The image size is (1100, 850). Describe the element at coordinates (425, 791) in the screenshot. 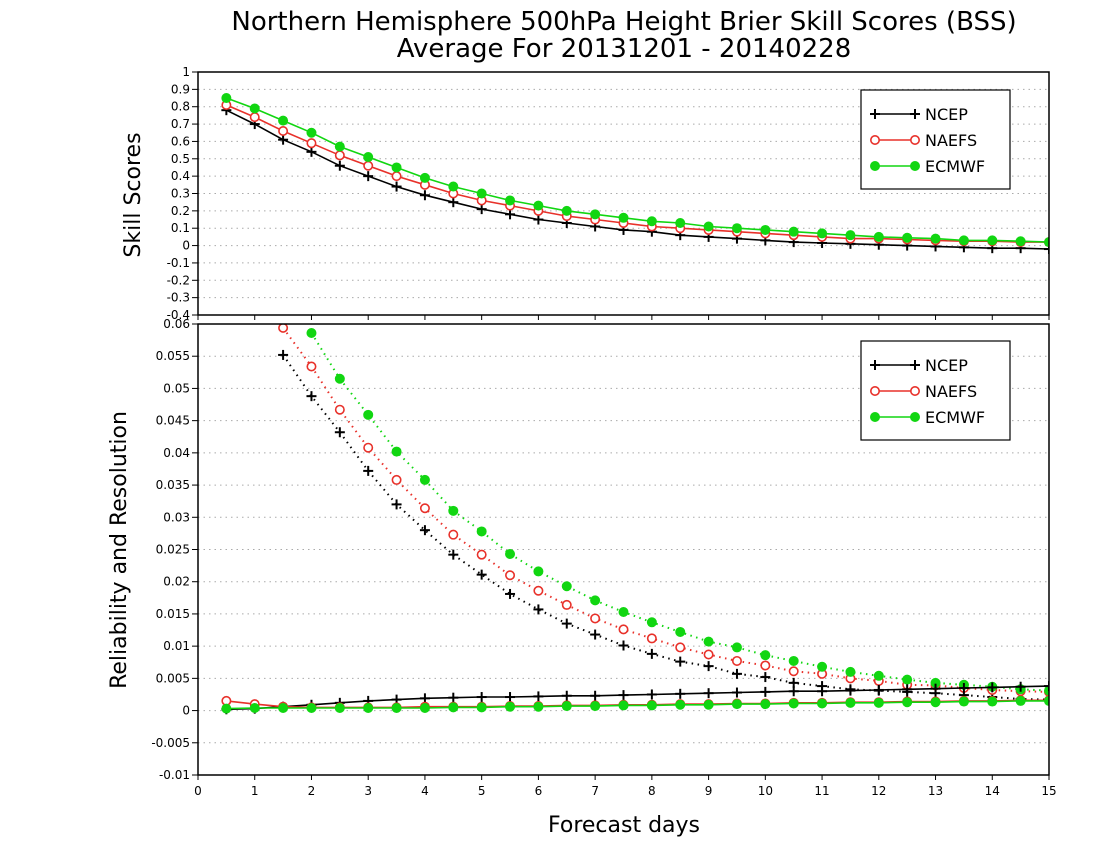

I see `x-tick-label: 4` at that location.